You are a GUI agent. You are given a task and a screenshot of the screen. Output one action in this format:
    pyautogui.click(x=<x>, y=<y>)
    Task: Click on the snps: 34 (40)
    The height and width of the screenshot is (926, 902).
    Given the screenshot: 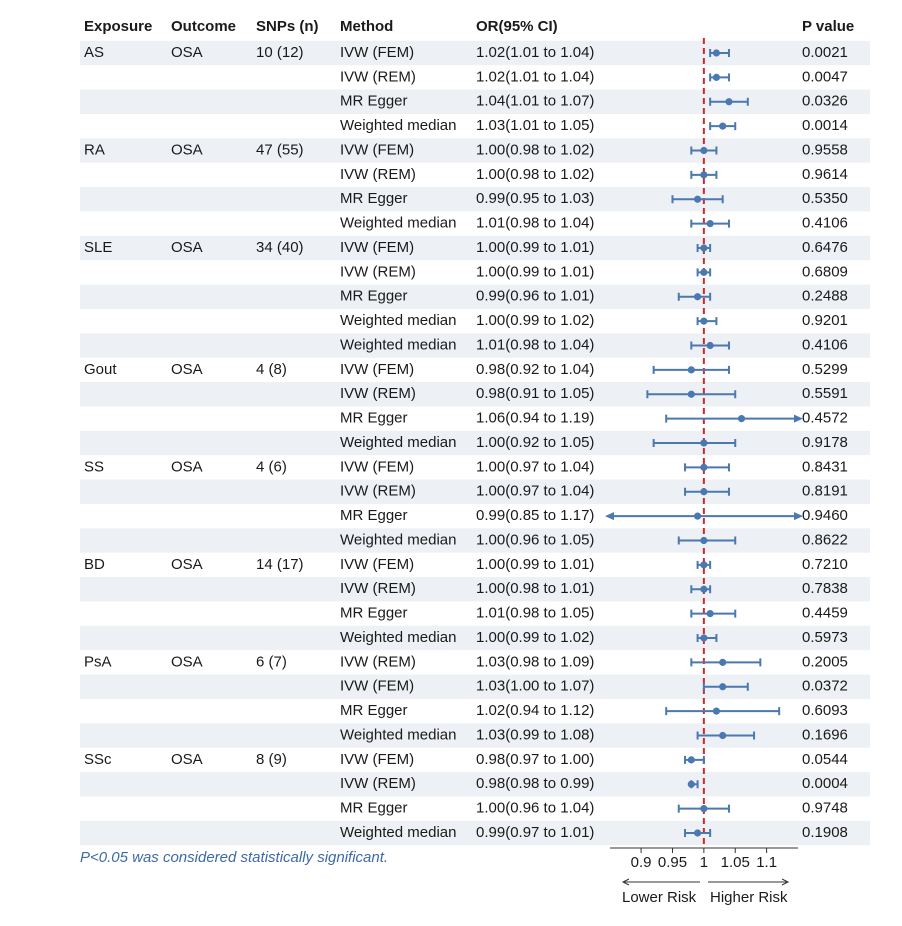 What is the action you would take?
    pyautogui.click(x=280, y=247)
    